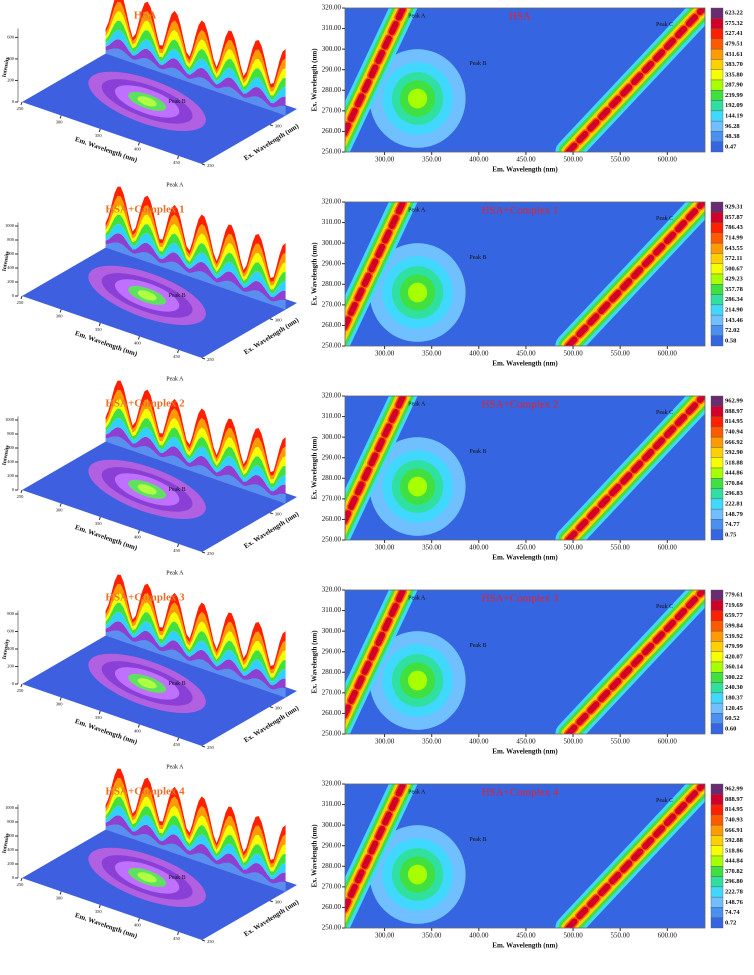 This screenshot has height=975, width=754. Describe the element at coordinates (144, 210) in the screenshot. I see `chart-title: HSA+Complex 1` at that location.